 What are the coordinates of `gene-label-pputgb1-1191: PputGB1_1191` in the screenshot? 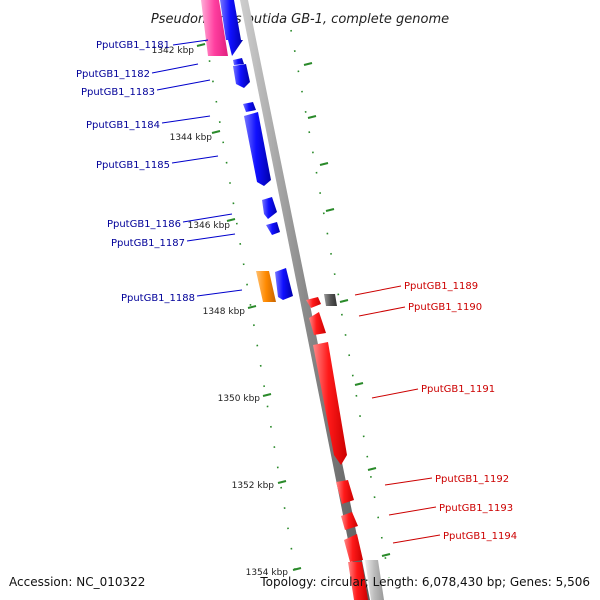 It's located at (458, 389).